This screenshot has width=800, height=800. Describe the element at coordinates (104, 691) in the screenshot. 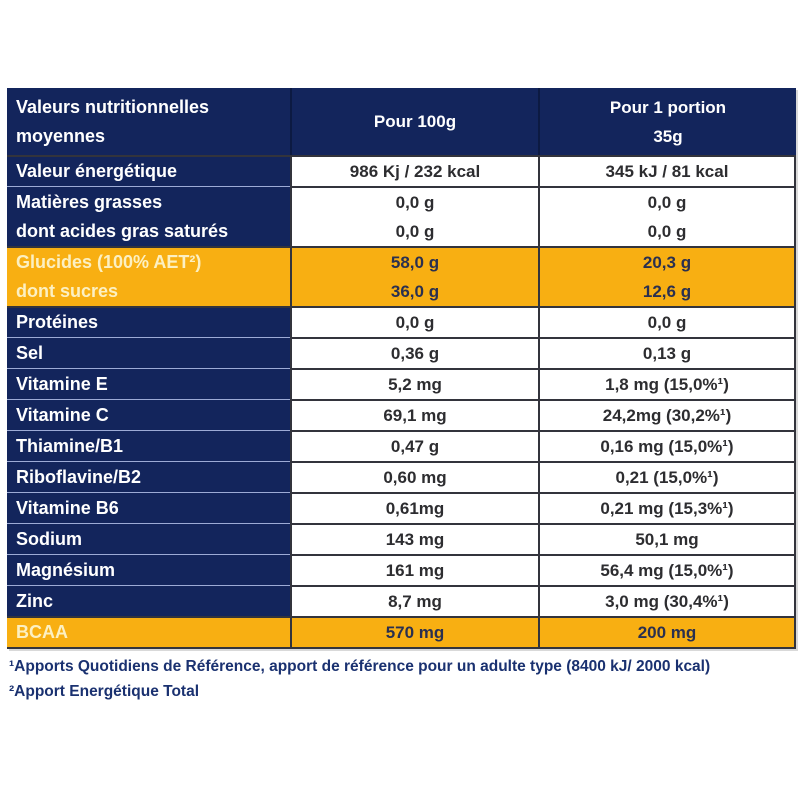

I see `footnote-total-energy: ²Apport Energétique Total` at that location.